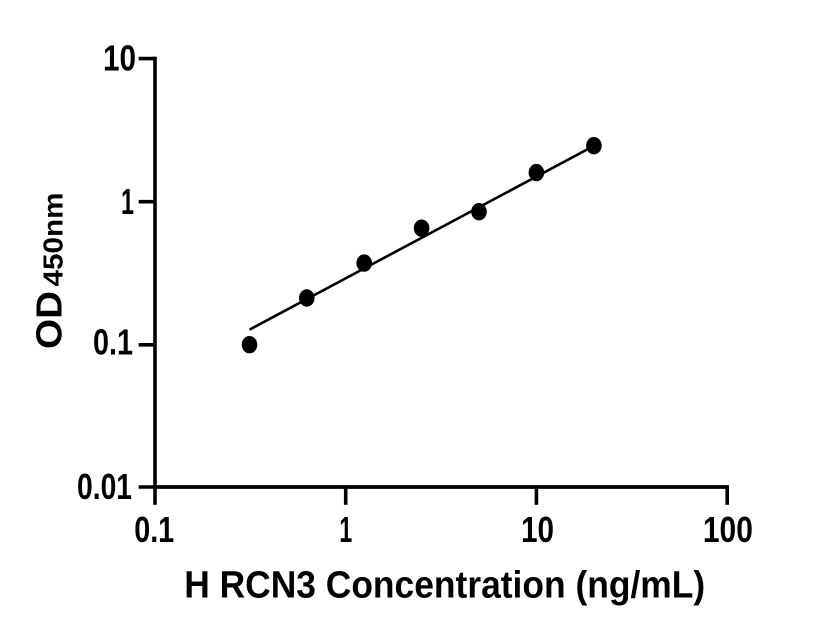 The height and width of the screenshot is (640, 816). What do you see at coordinates (104, 486) in the screenshot?
I see `svg-text: 0.01` at bounding box center [104, 486].